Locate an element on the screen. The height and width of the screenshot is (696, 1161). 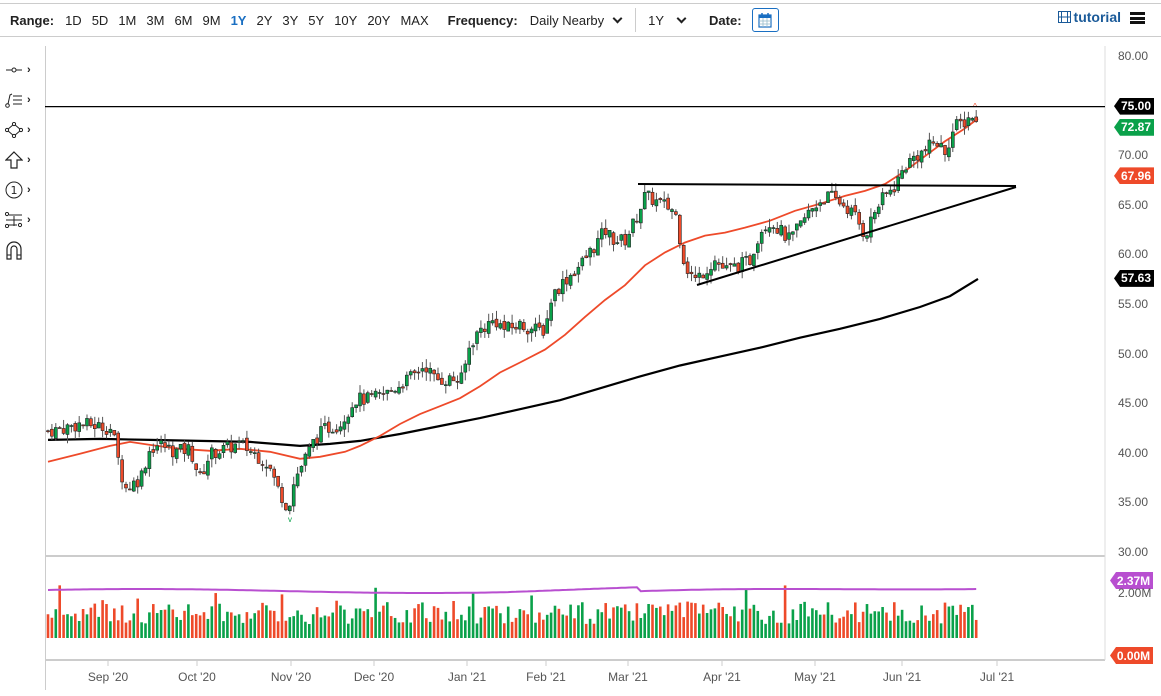
date-axis-label: Jul '21 is located at coordinates (997, 677).